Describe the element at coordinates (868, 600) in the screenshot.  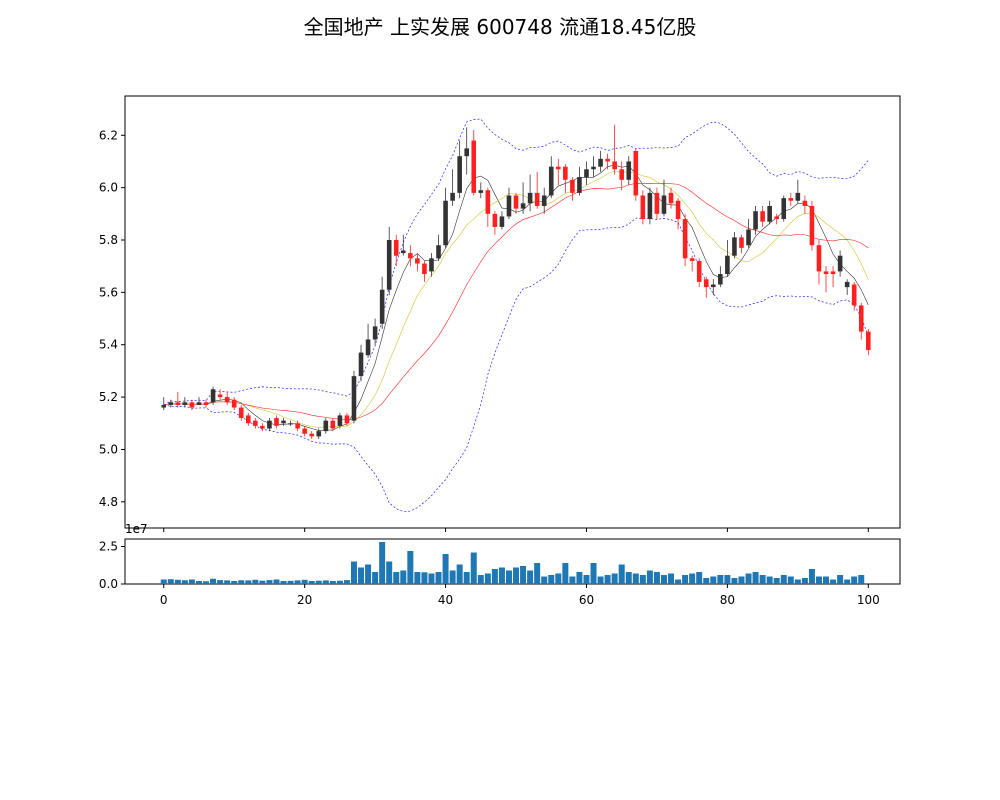
I see `x-tick-label: 100` at that location.